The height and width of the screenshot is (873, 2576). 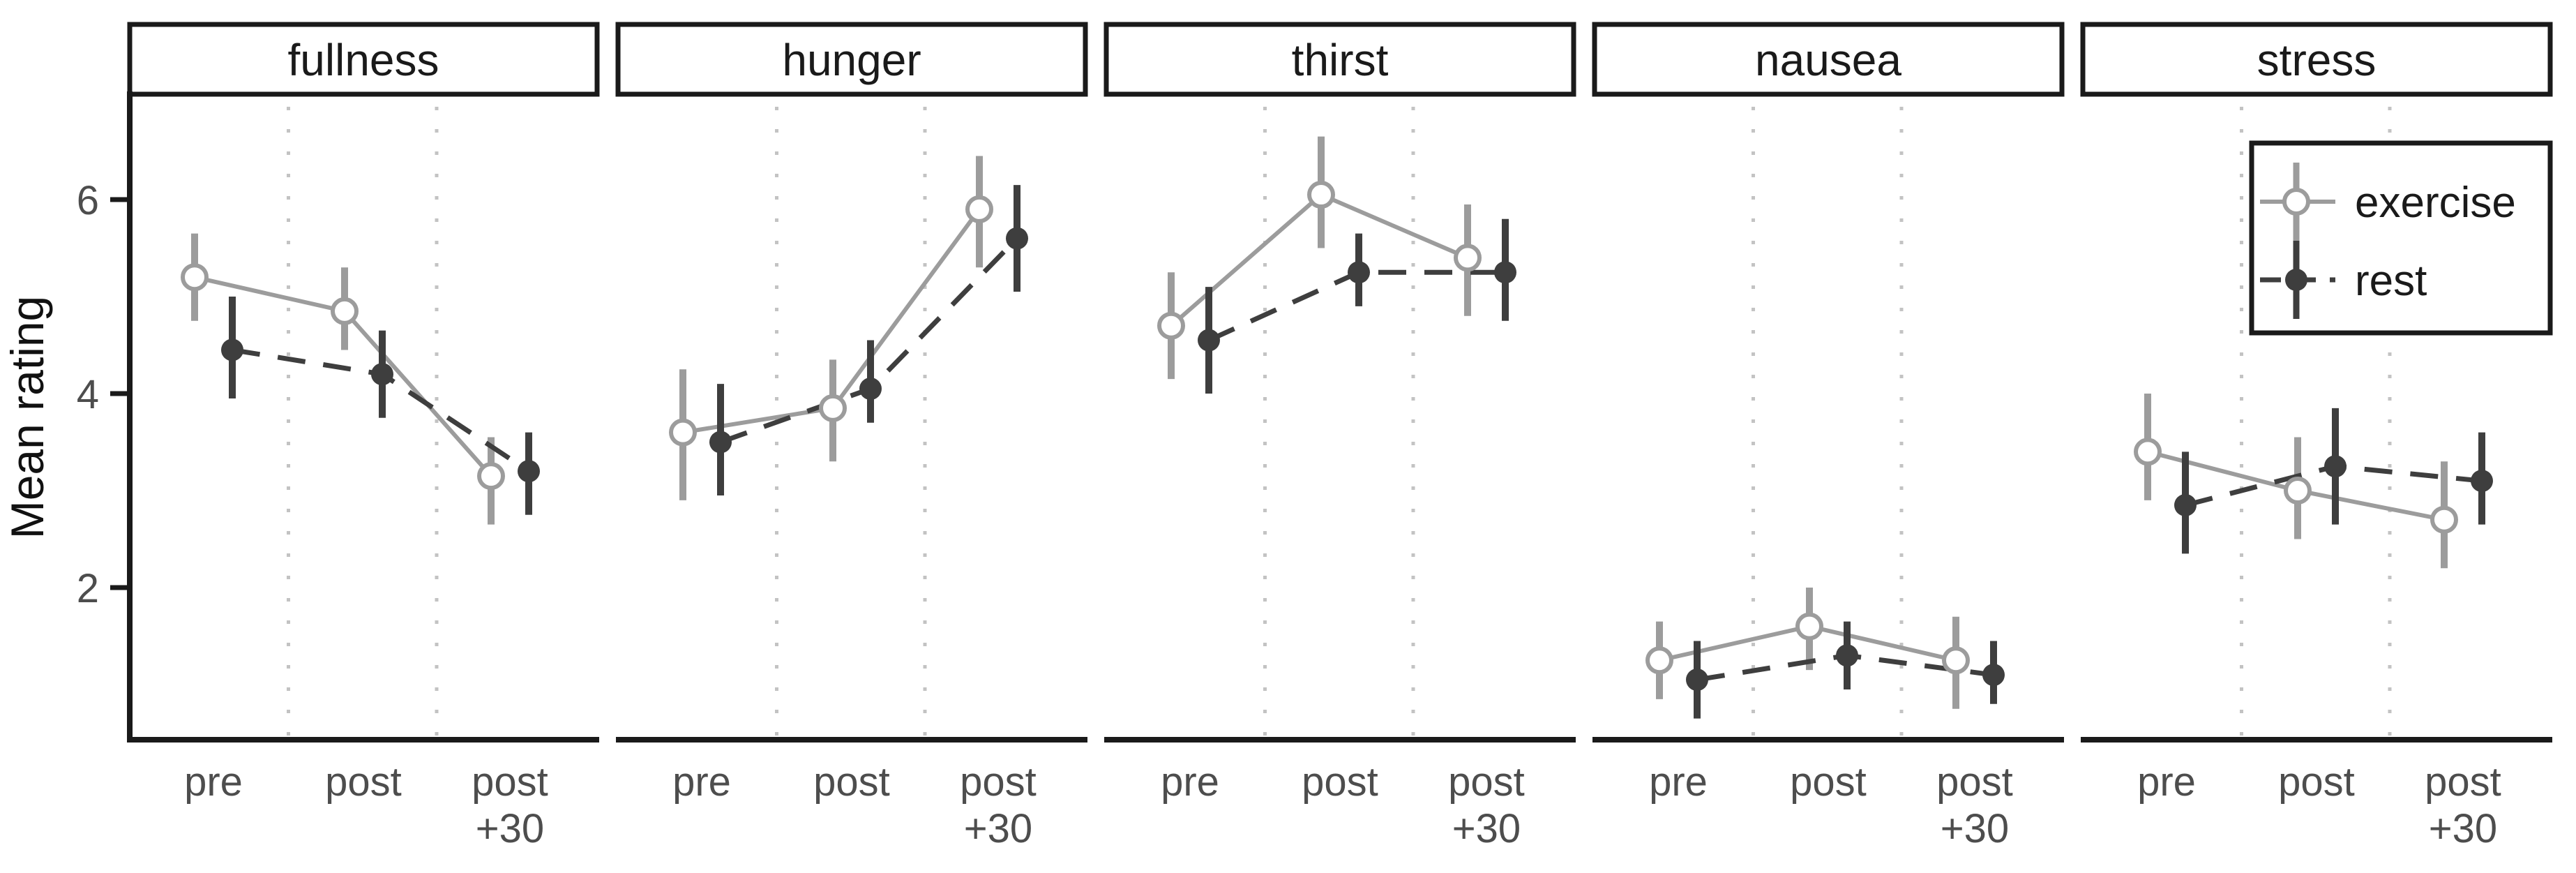 What do you see at coordinates (2435, 203) in the screenshot?
I see `legend-label-exercise: exercise` at bounding box center [2435, 203].